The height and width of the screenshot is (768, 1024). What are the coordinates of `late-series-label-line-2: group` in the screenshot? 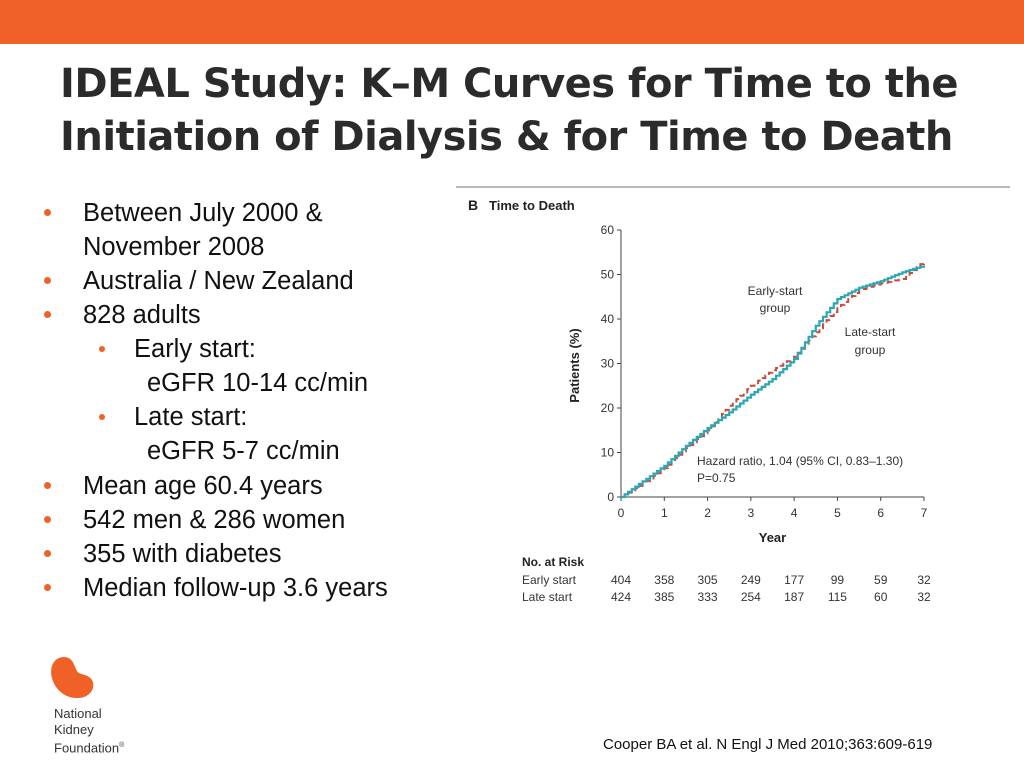 It's located at (870, 350).